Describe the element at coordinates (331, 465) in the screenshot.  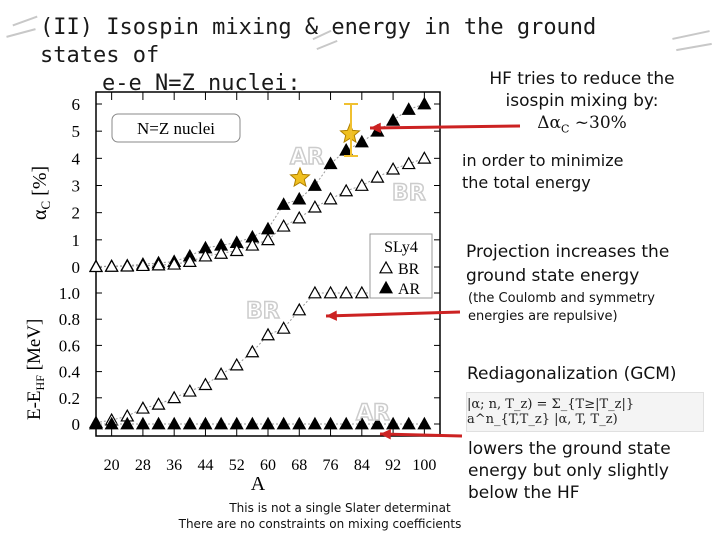
I see `x-tick-label: 76` at that location.